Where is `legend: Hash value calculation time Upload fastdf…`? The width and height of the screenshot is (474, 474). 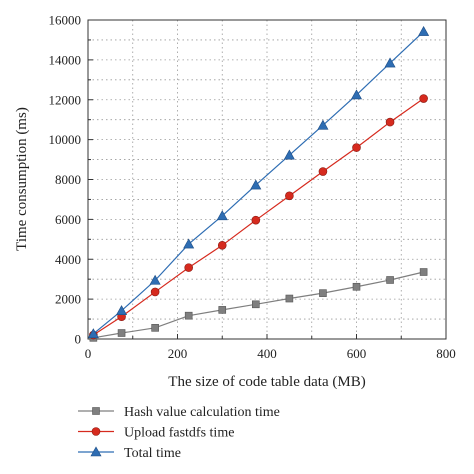
legend: Hash value calculation time Upload fastdf… is located at coordinates (179, 433).